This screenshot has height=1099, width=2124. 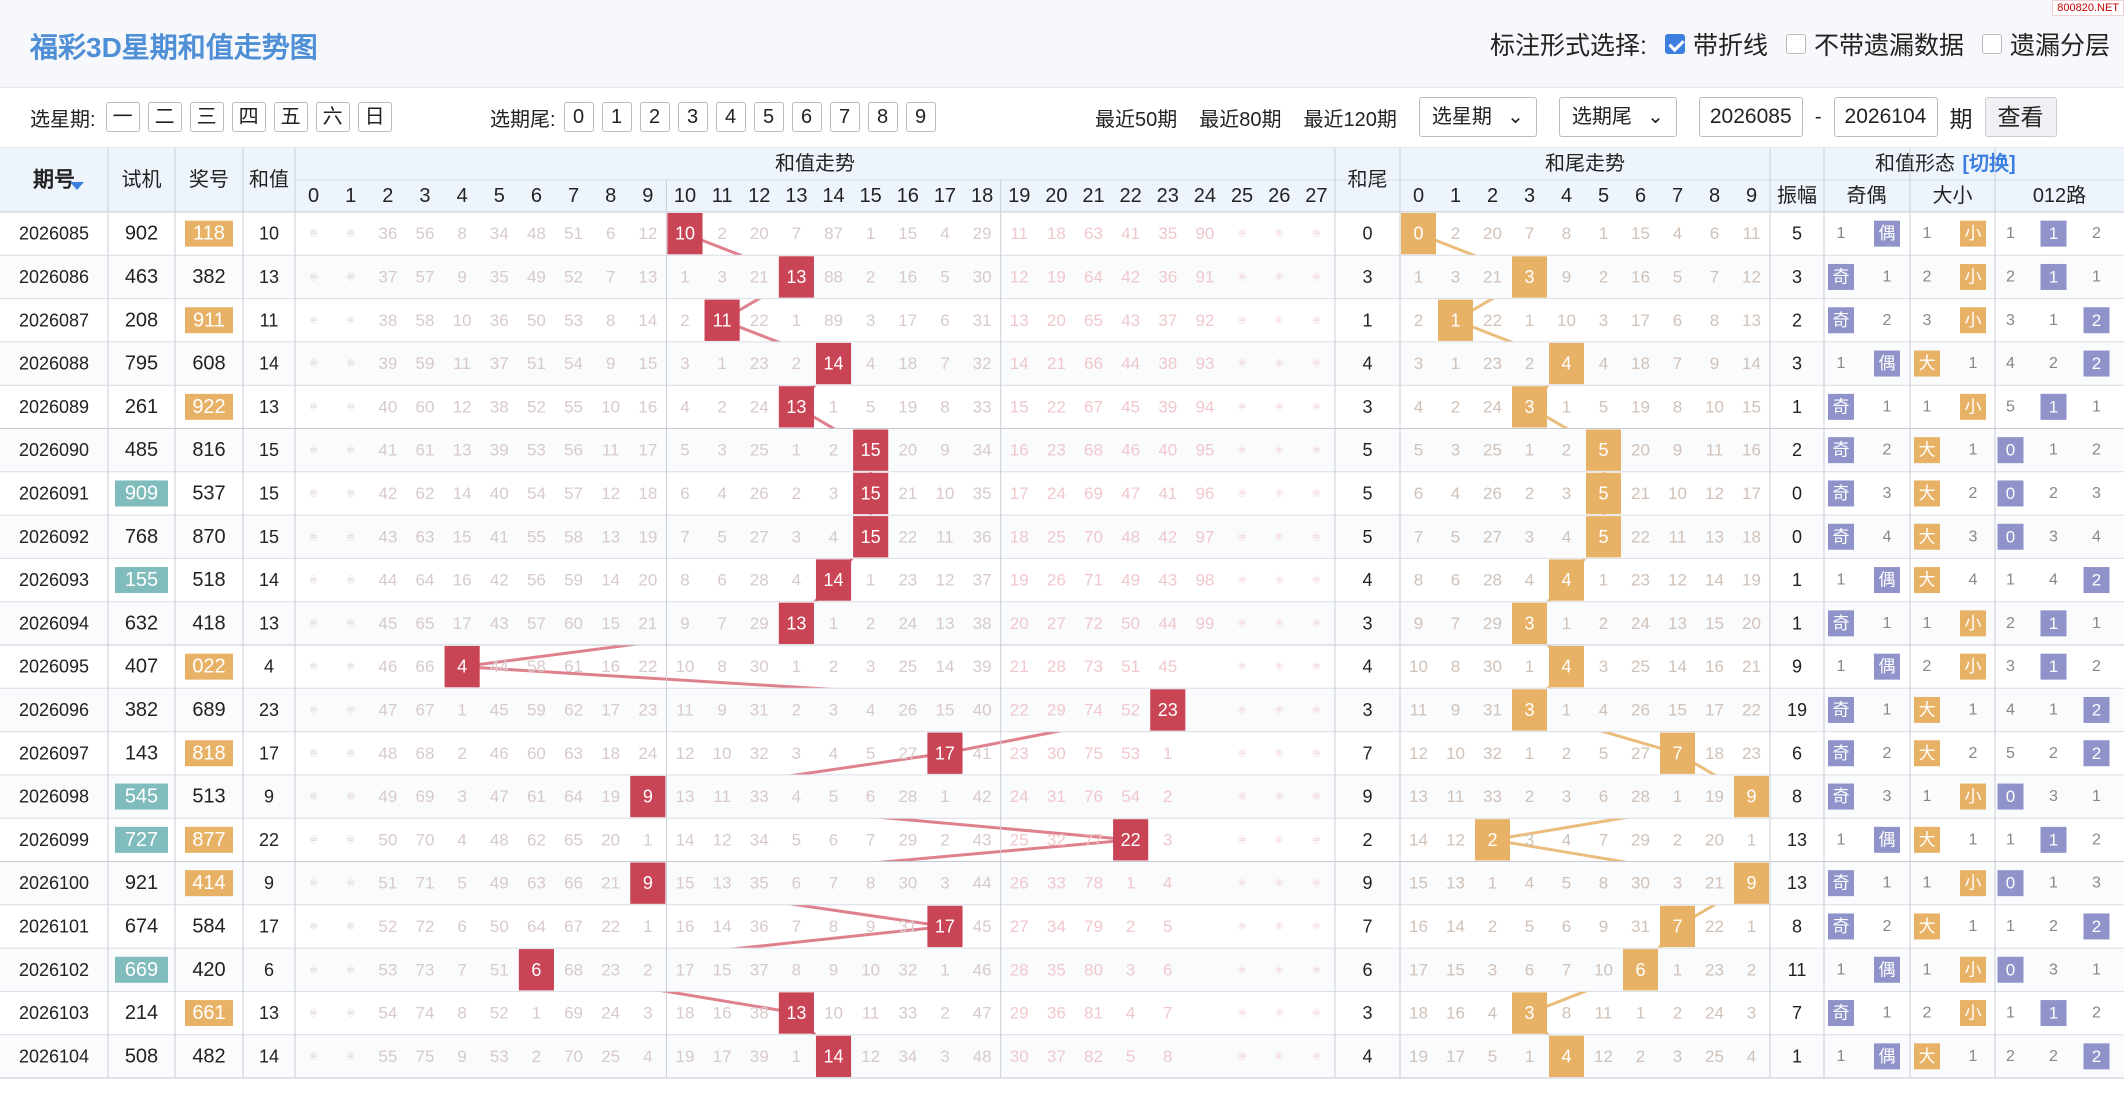 I want to click on weekday-button-3: 四, so click(x=248, y=117).